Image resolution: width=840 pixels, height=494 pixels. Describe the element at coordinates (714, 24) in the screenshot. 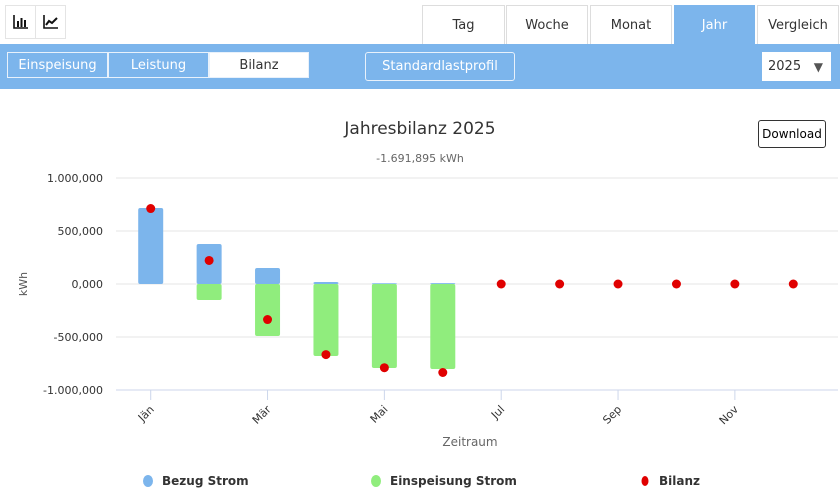

I see `tab-jahr: Jahr` at that location.